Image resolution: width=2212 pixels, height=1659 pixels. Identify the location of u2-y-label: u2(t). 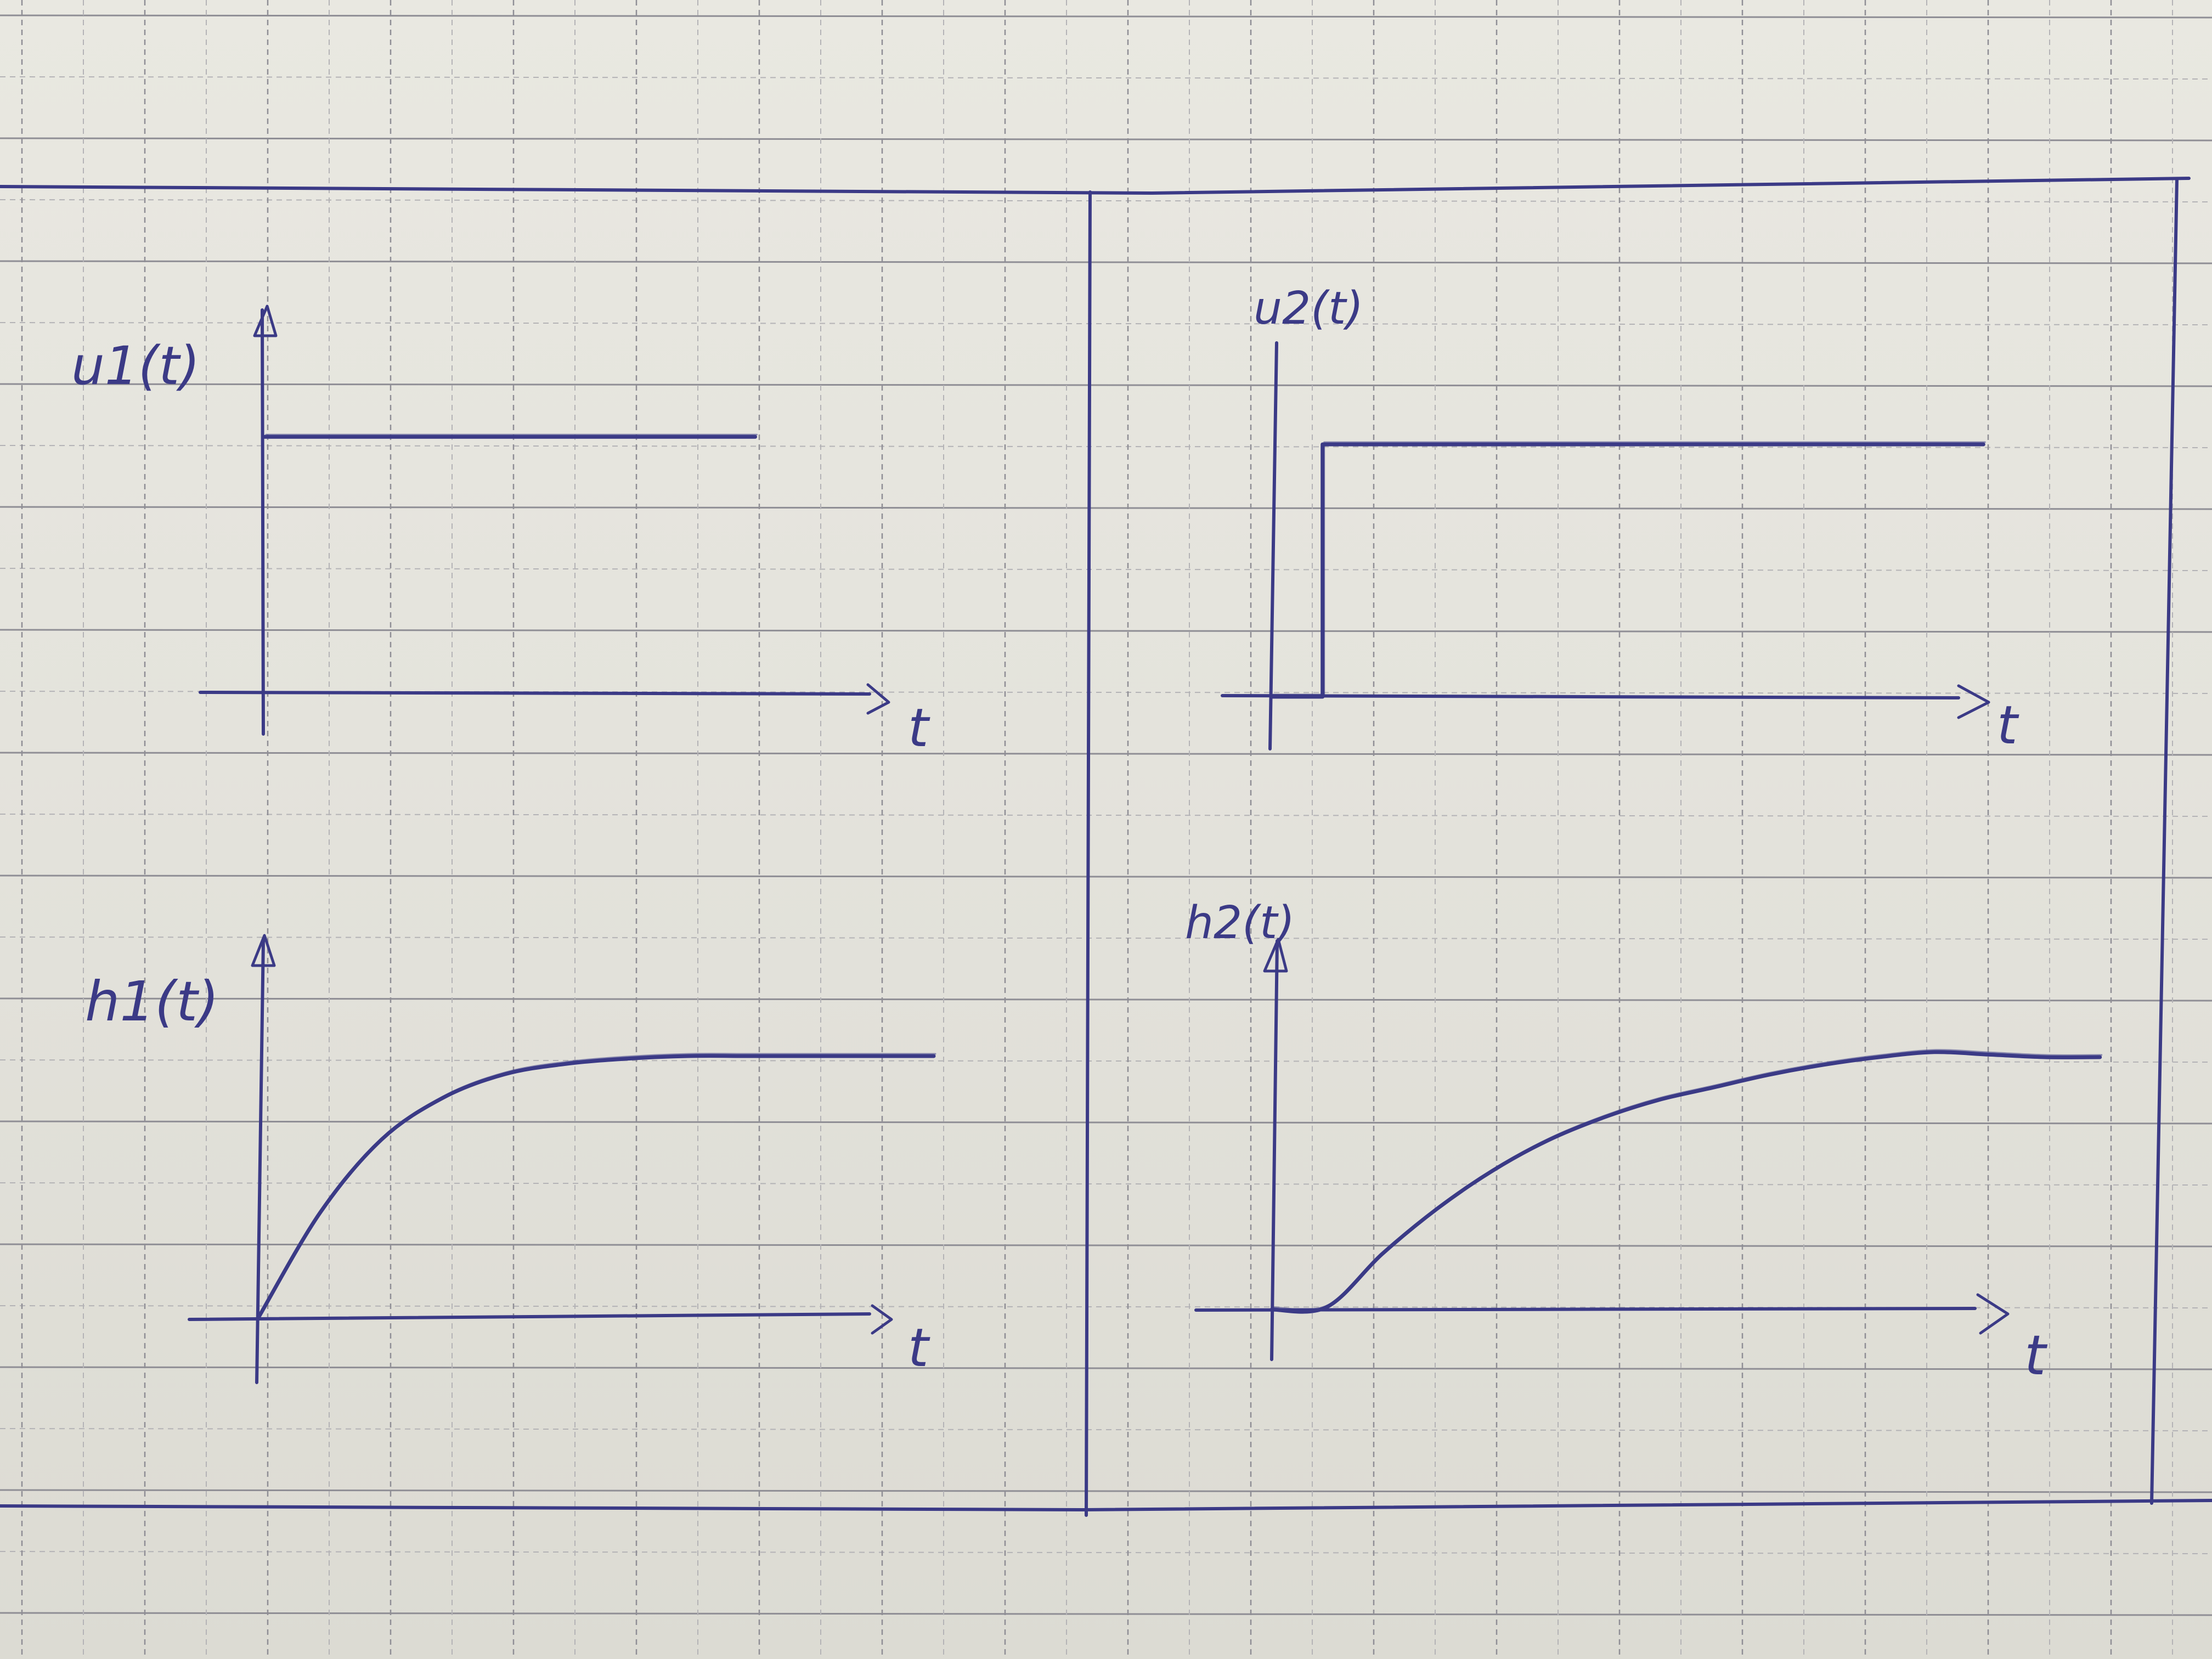
(1308, 309).